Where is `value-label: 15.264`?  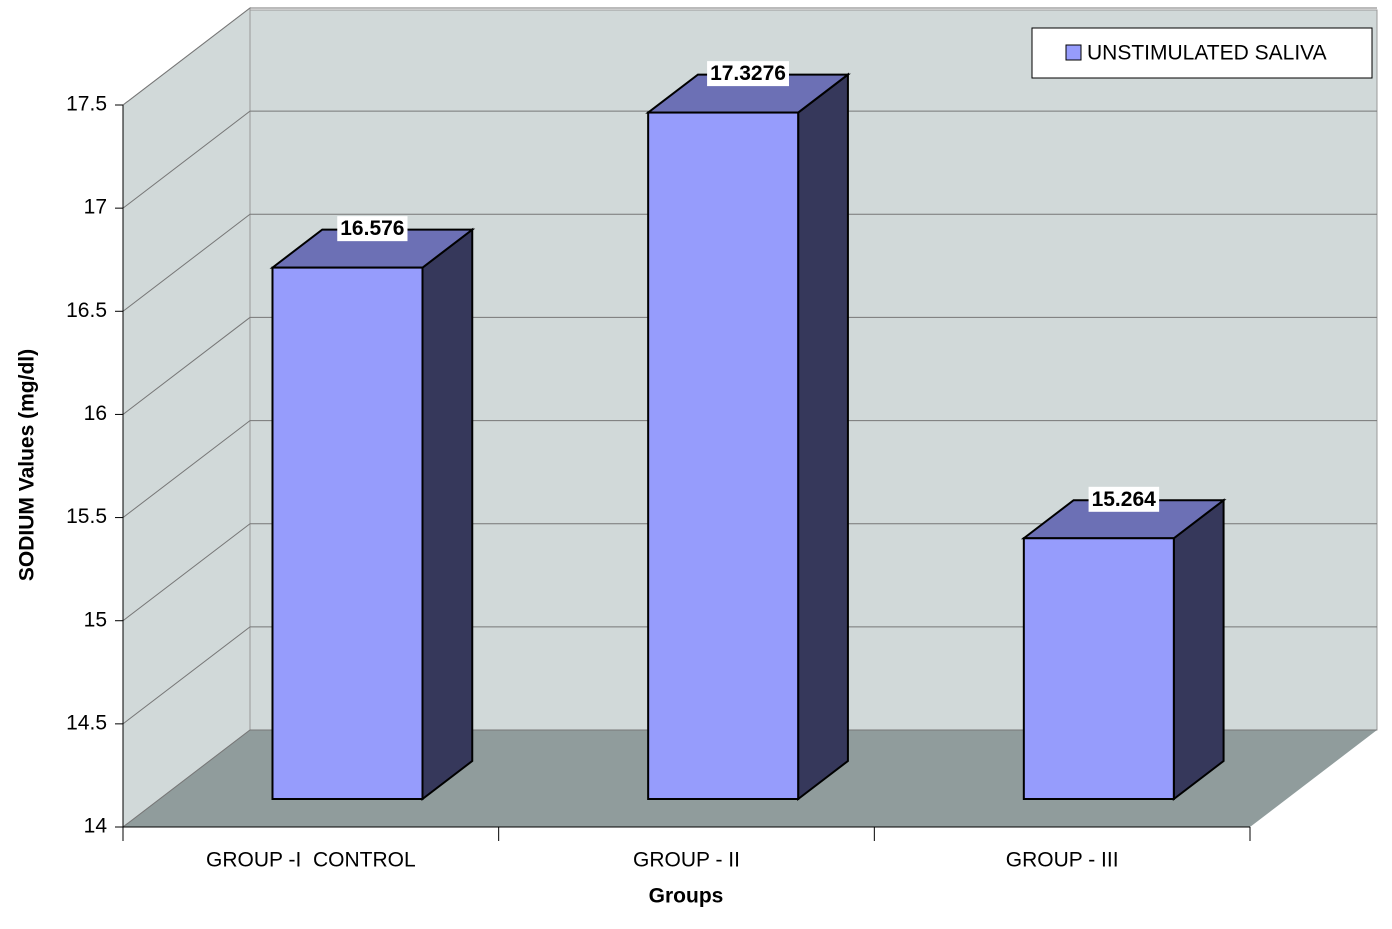
value-label: 15.264 is located at coordinates (1124, 499).